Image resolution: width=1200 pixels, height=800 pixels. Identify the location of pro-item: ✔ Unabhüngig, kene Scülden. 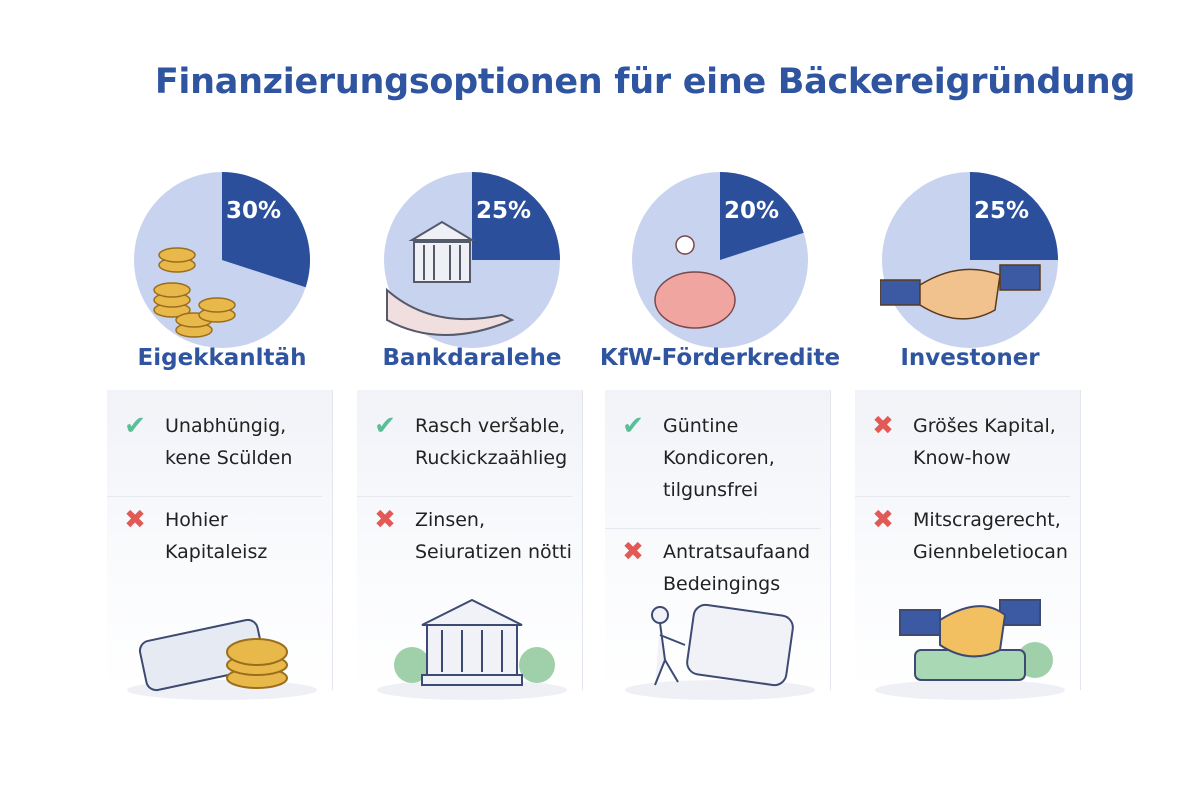
(205, 442).